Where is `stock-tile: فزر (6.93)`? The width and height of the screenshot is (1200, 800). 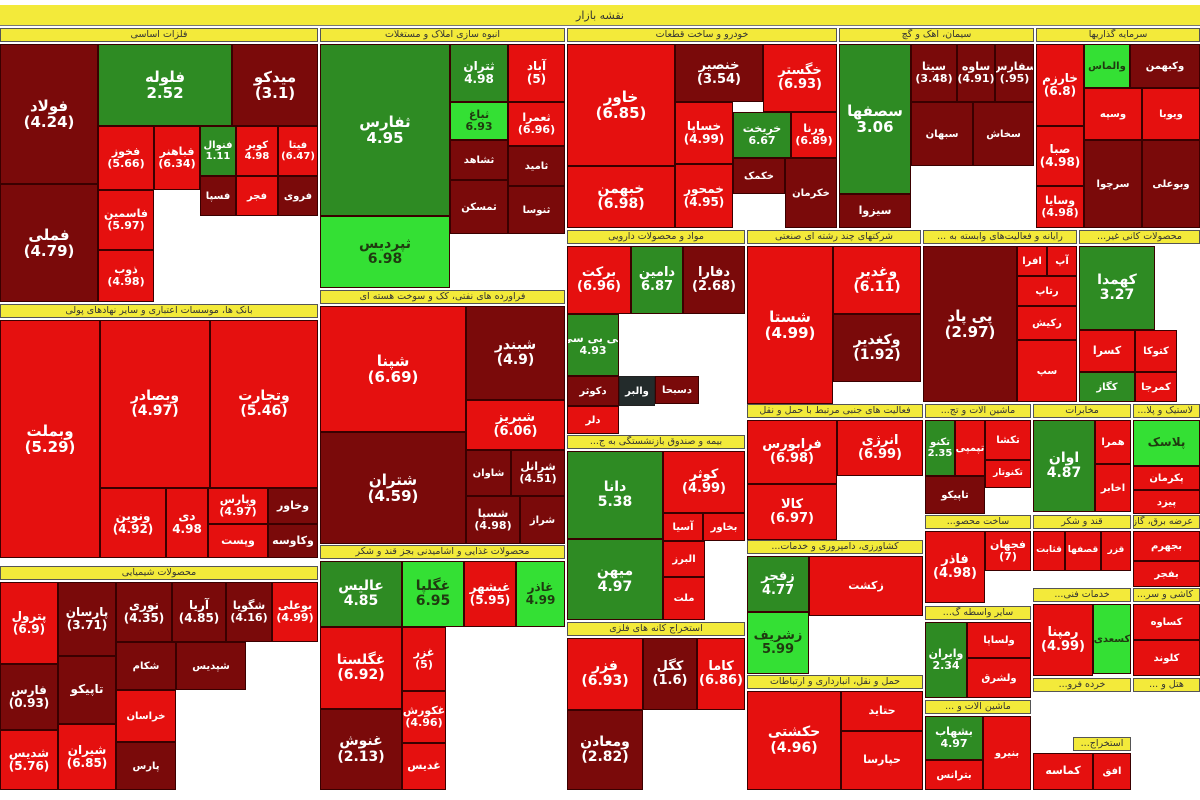
stock-tile: فزر (6.93) is located at coordinates (605, 674).